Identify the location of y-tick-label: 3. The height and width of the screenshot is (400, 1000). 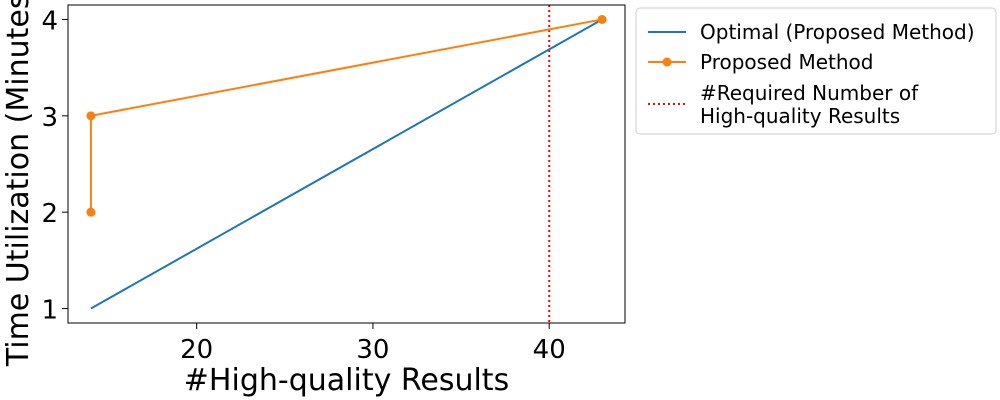
(49, 118).